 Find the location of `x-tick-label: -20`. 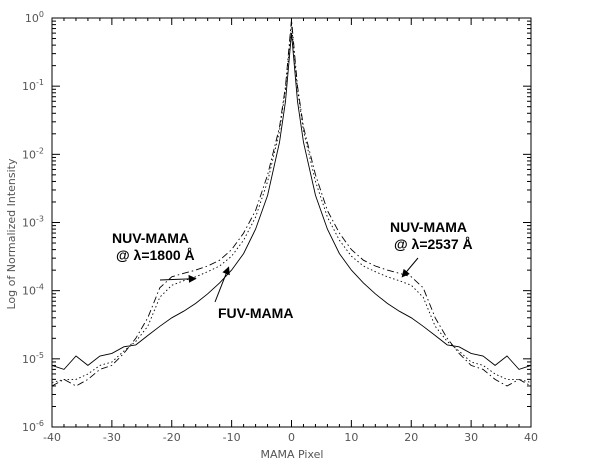

x-tick-label: -20 is located at coordinates (172, 437).